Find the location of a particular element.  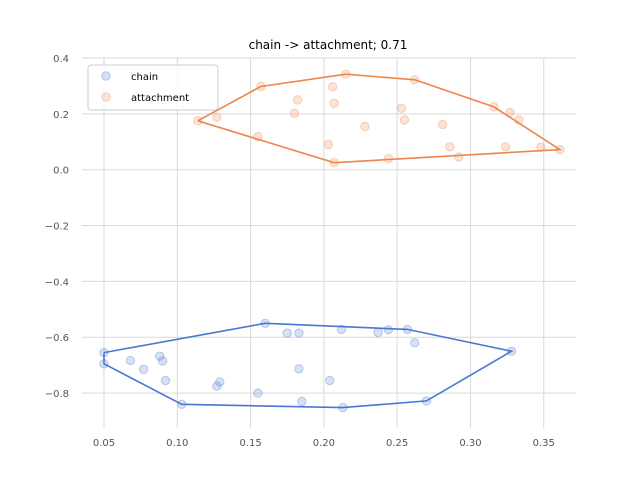

y-axis-ticks: 0.4 0.2 0.0 −0.2 −0.4 −0.6 −0.8 is located at coordinates (57, 227).